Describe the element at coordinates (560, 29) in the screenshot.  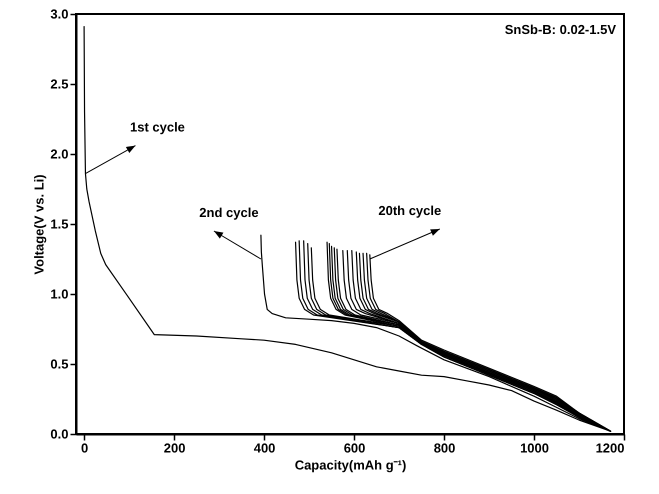
I see `annotation: SnSb-B: 0.02-1.5V` at that location.